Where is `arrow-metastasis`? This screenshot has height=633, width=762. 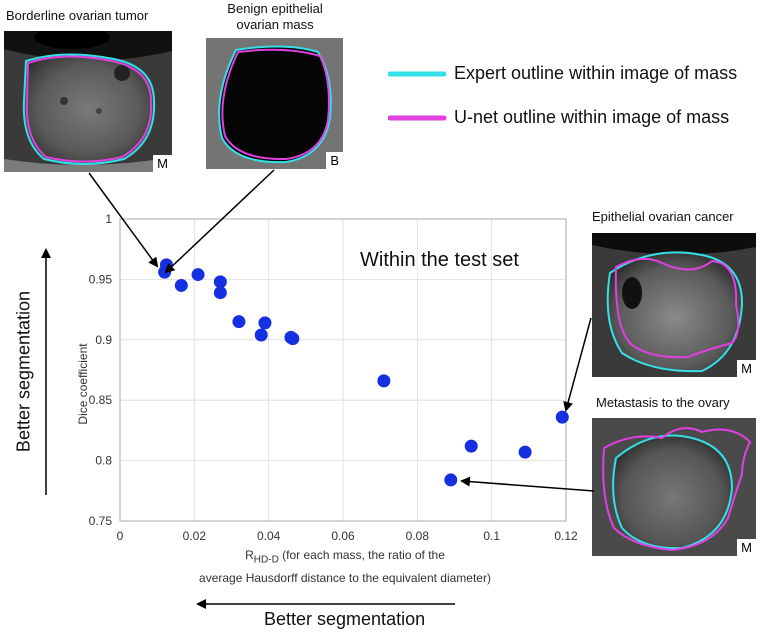
arrow-metastasis is located at coordinates (527, 484).